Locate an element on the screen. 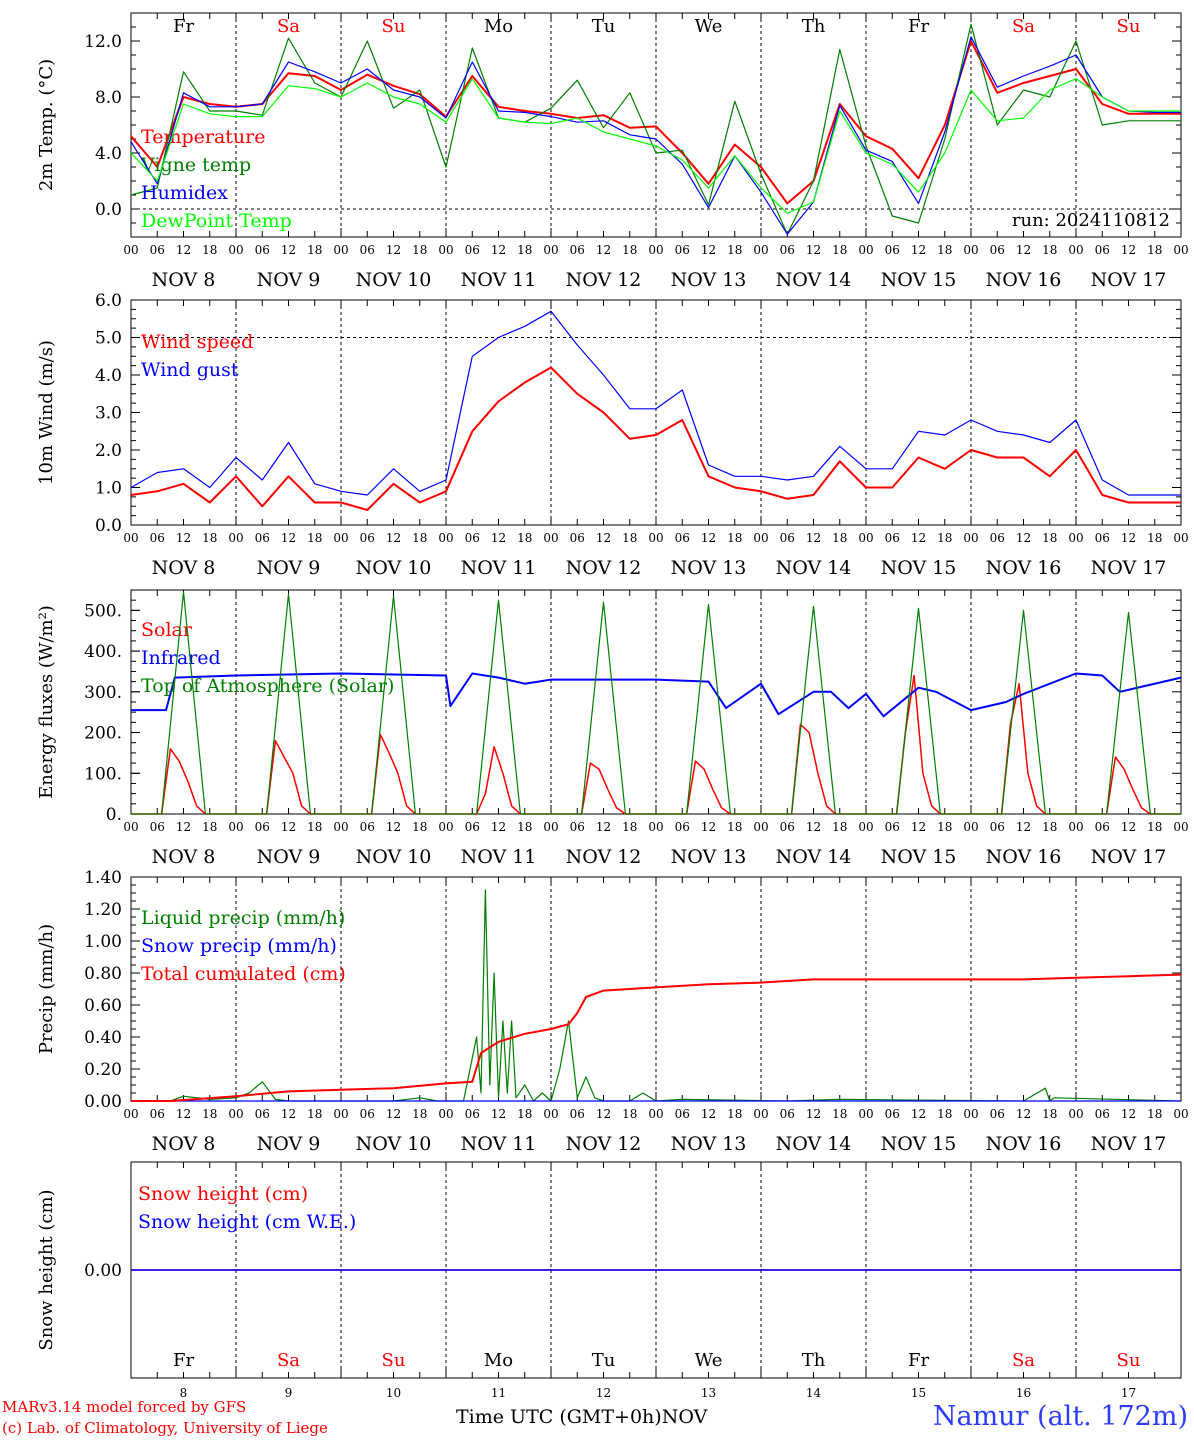  day-number-label: 17 is located at coordinates (1128, 1393).